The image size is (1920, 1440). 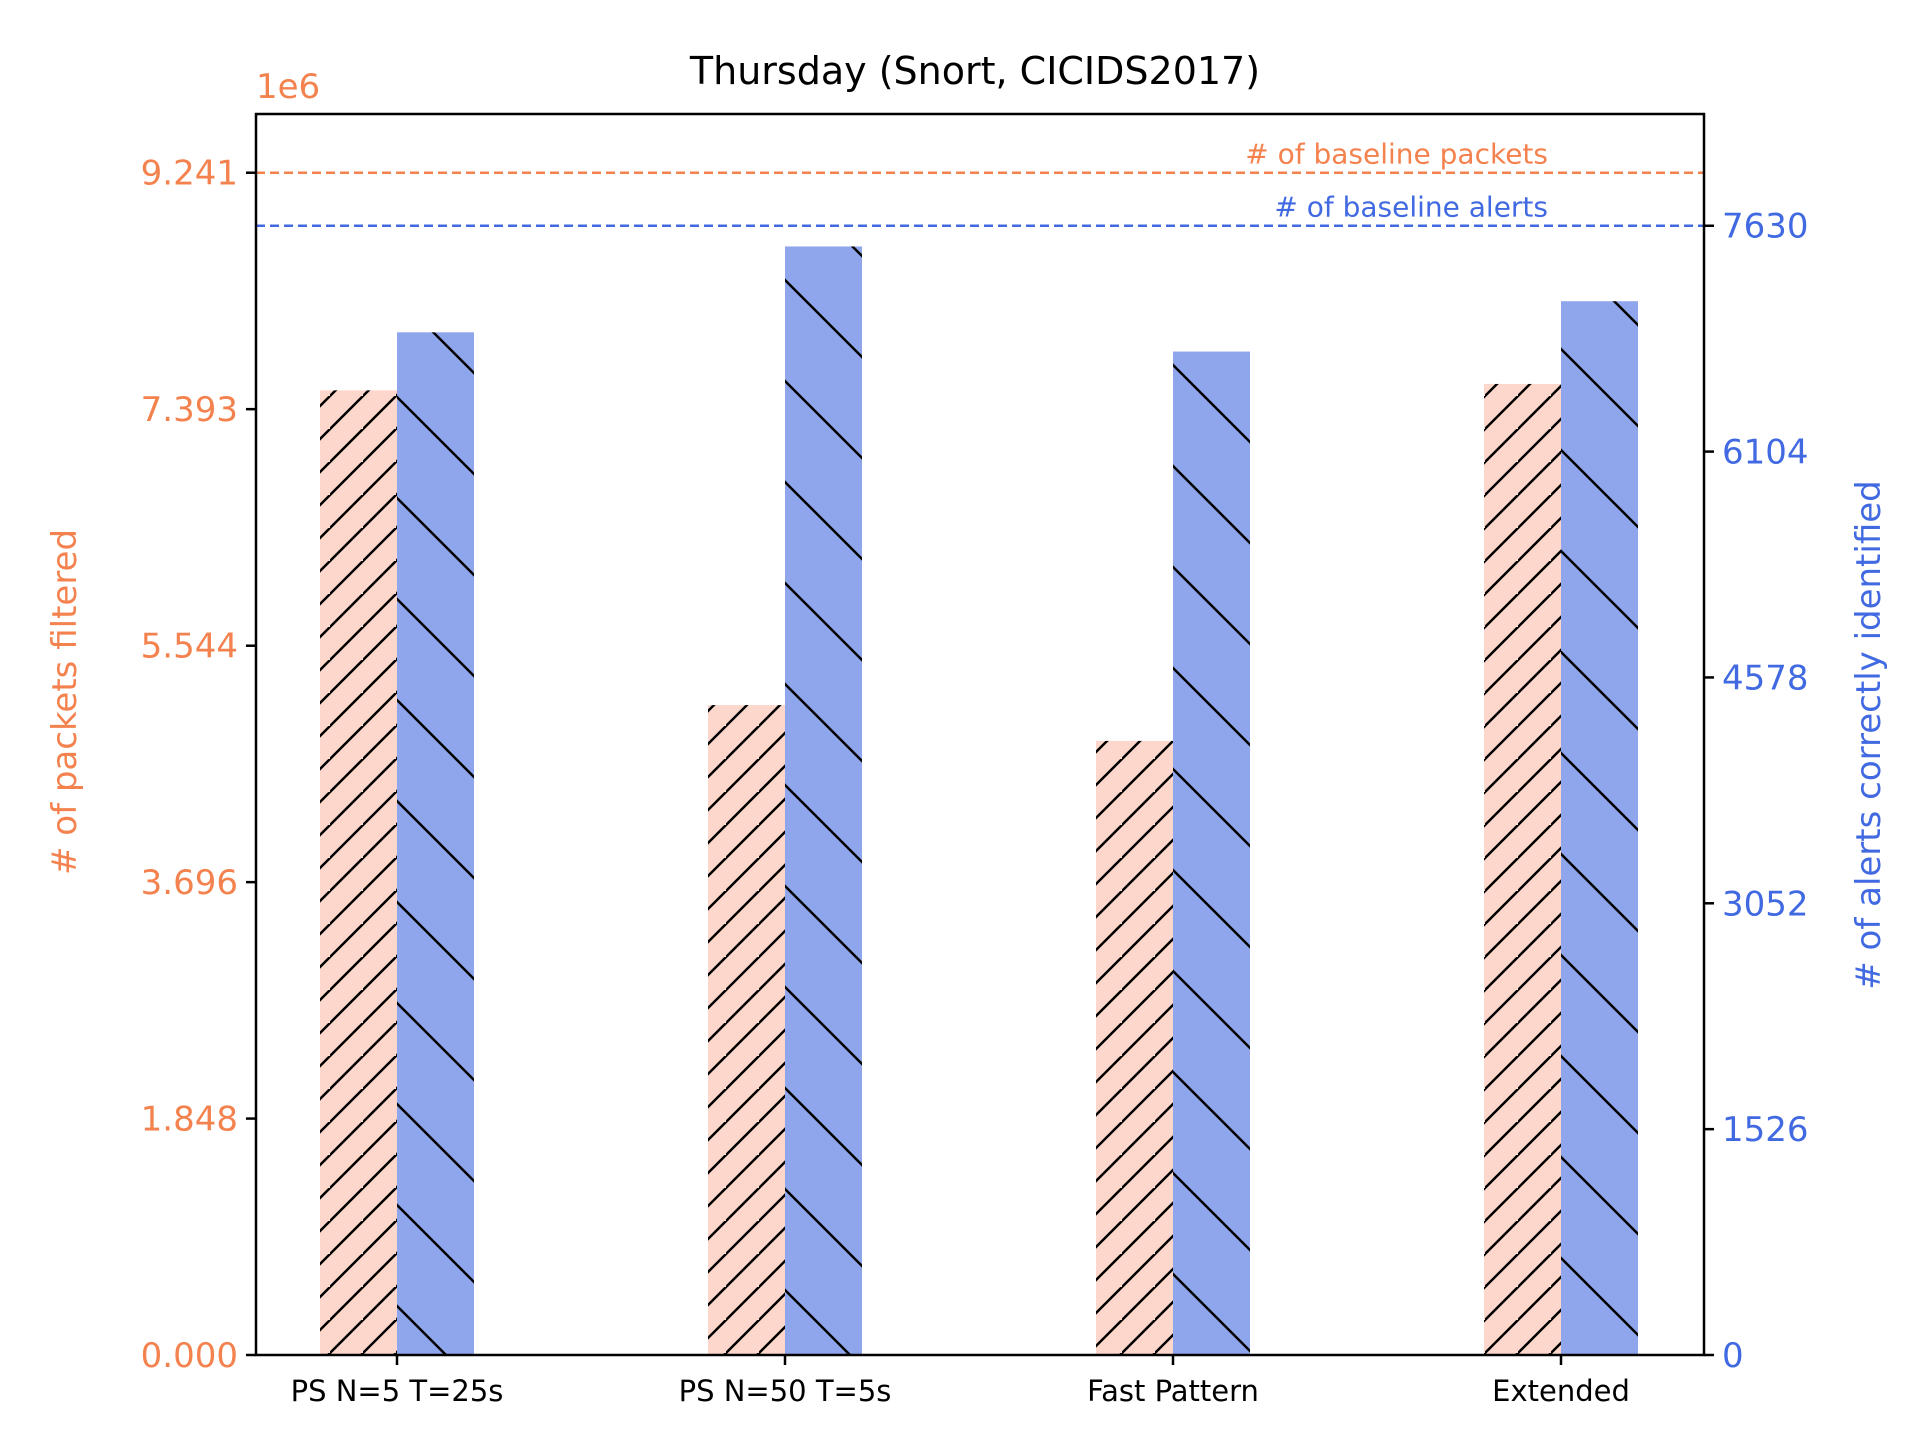 What do you see at coordinates (974, 71) in the screenshot?
I see `chart-title: Thursday (Snort, CICIDS2017)` at bounding box center [974, 71].